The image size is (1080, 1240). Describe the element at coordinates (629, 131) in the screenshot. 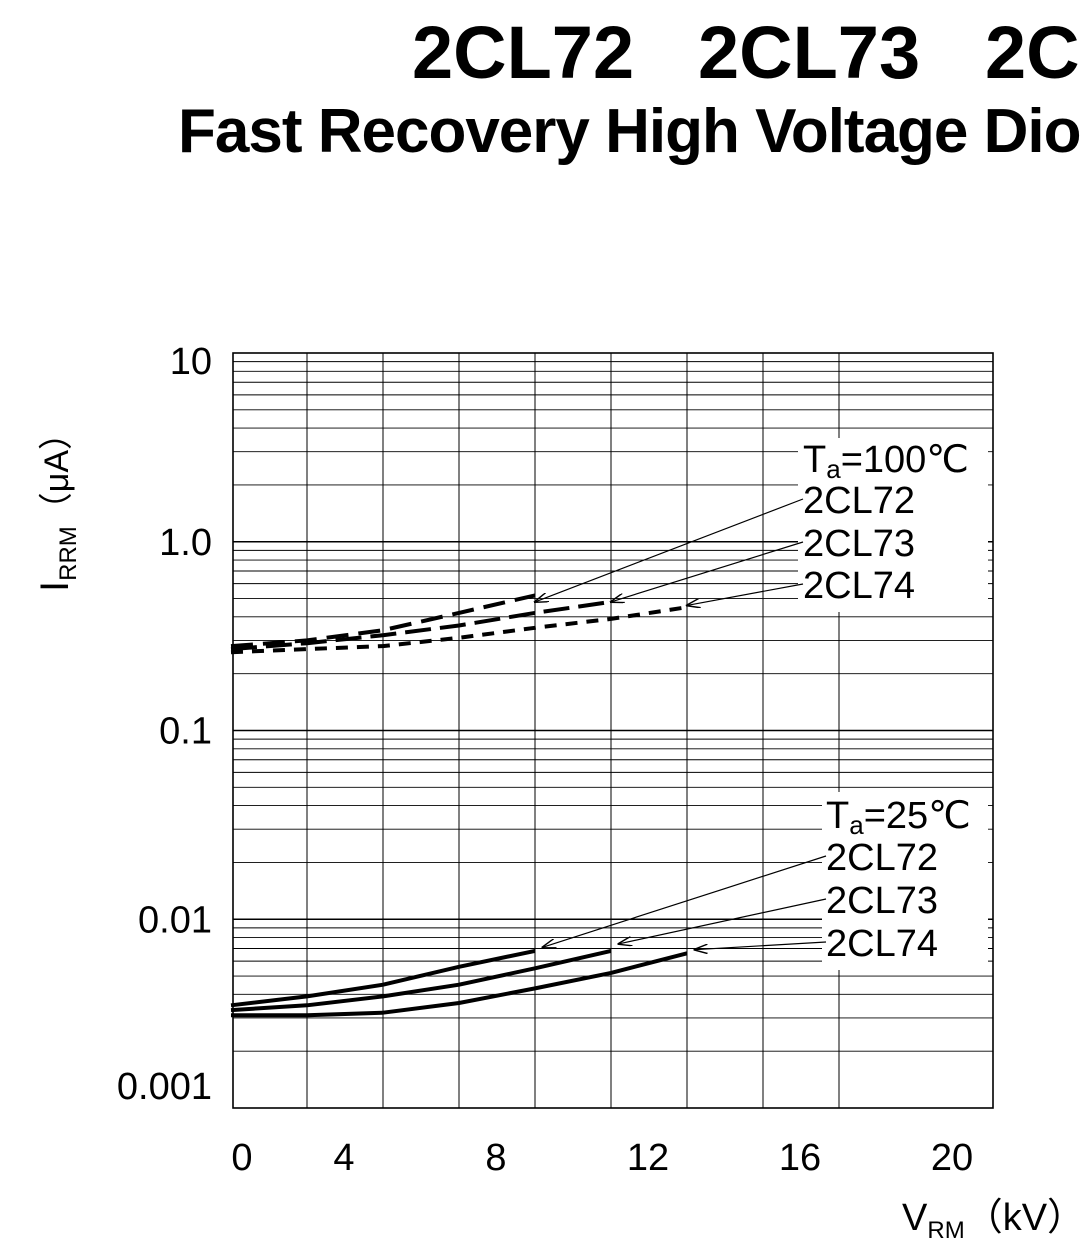

I see `page-subtitle: Fast Recovery High Voltage Dio` at that location.